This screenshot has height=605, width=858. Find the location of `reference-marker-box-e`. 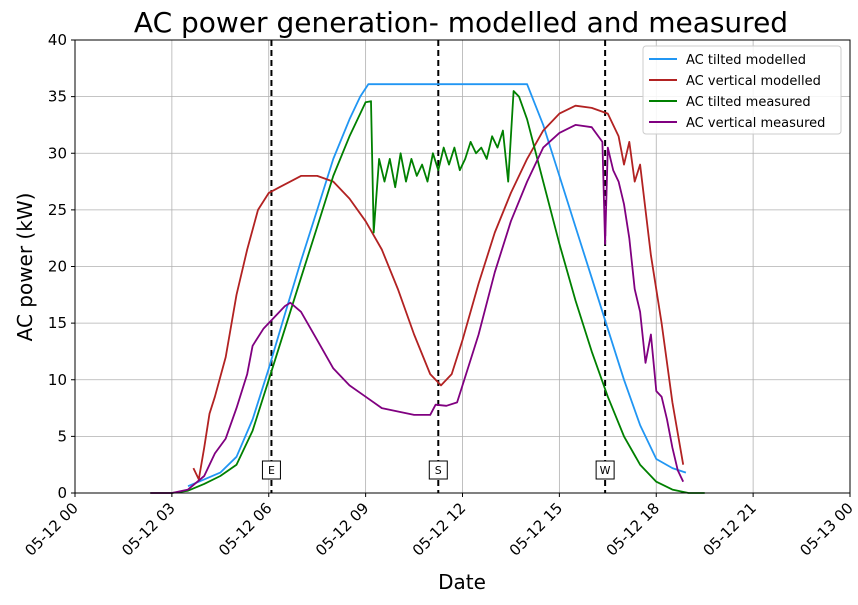

reference-marker-box-e is located at coordinates (271, 470).